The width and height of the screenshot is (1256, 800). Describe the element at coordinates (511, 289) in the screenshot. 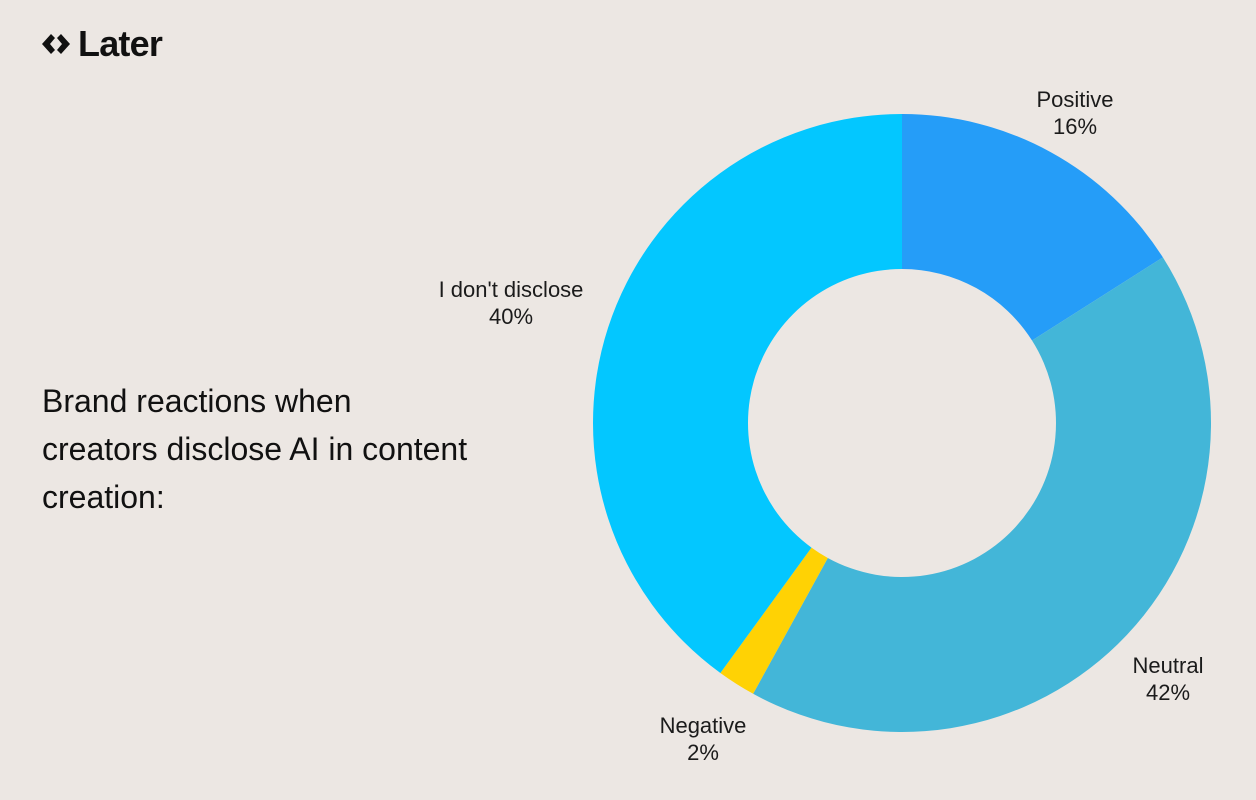

I see `slice-label-i-don-t-disclose: I don't disclose` at that location.